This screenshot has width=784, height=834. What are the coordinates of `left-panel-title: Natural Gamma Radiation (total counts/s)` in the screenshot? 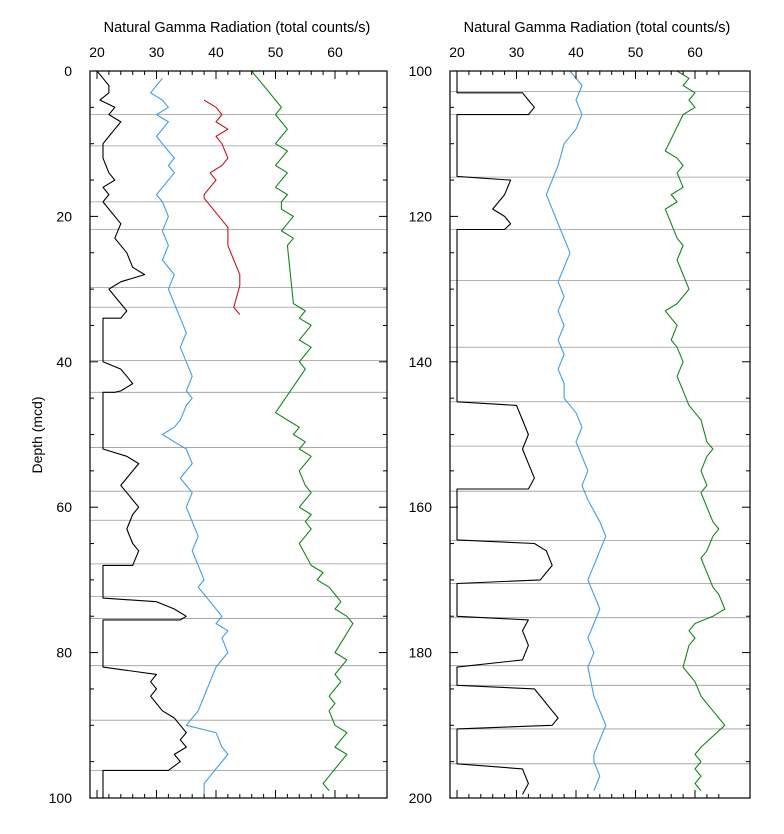 It's located at (237, 28).